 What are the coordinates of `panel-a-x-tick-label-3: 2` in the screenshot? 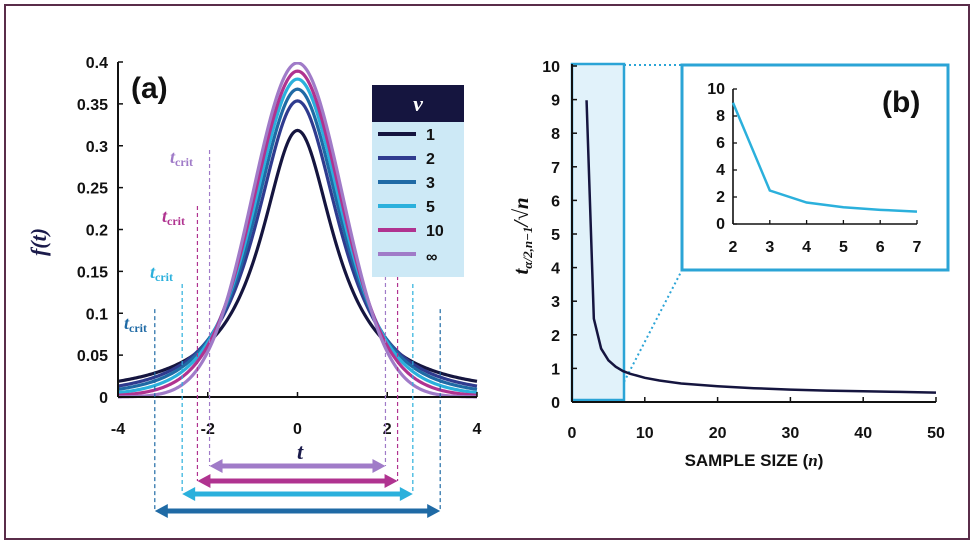 It's located at (387, 429).